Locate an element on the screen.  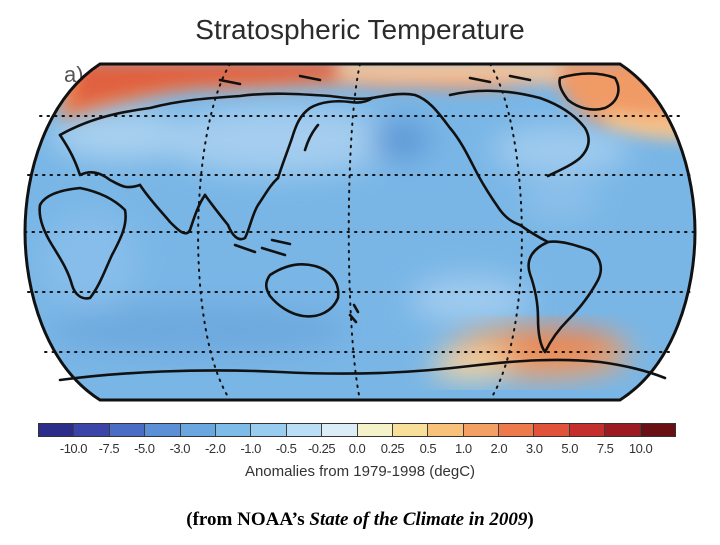
colorbar-tick-label: -0.25 is located at coordinates (321, 448).